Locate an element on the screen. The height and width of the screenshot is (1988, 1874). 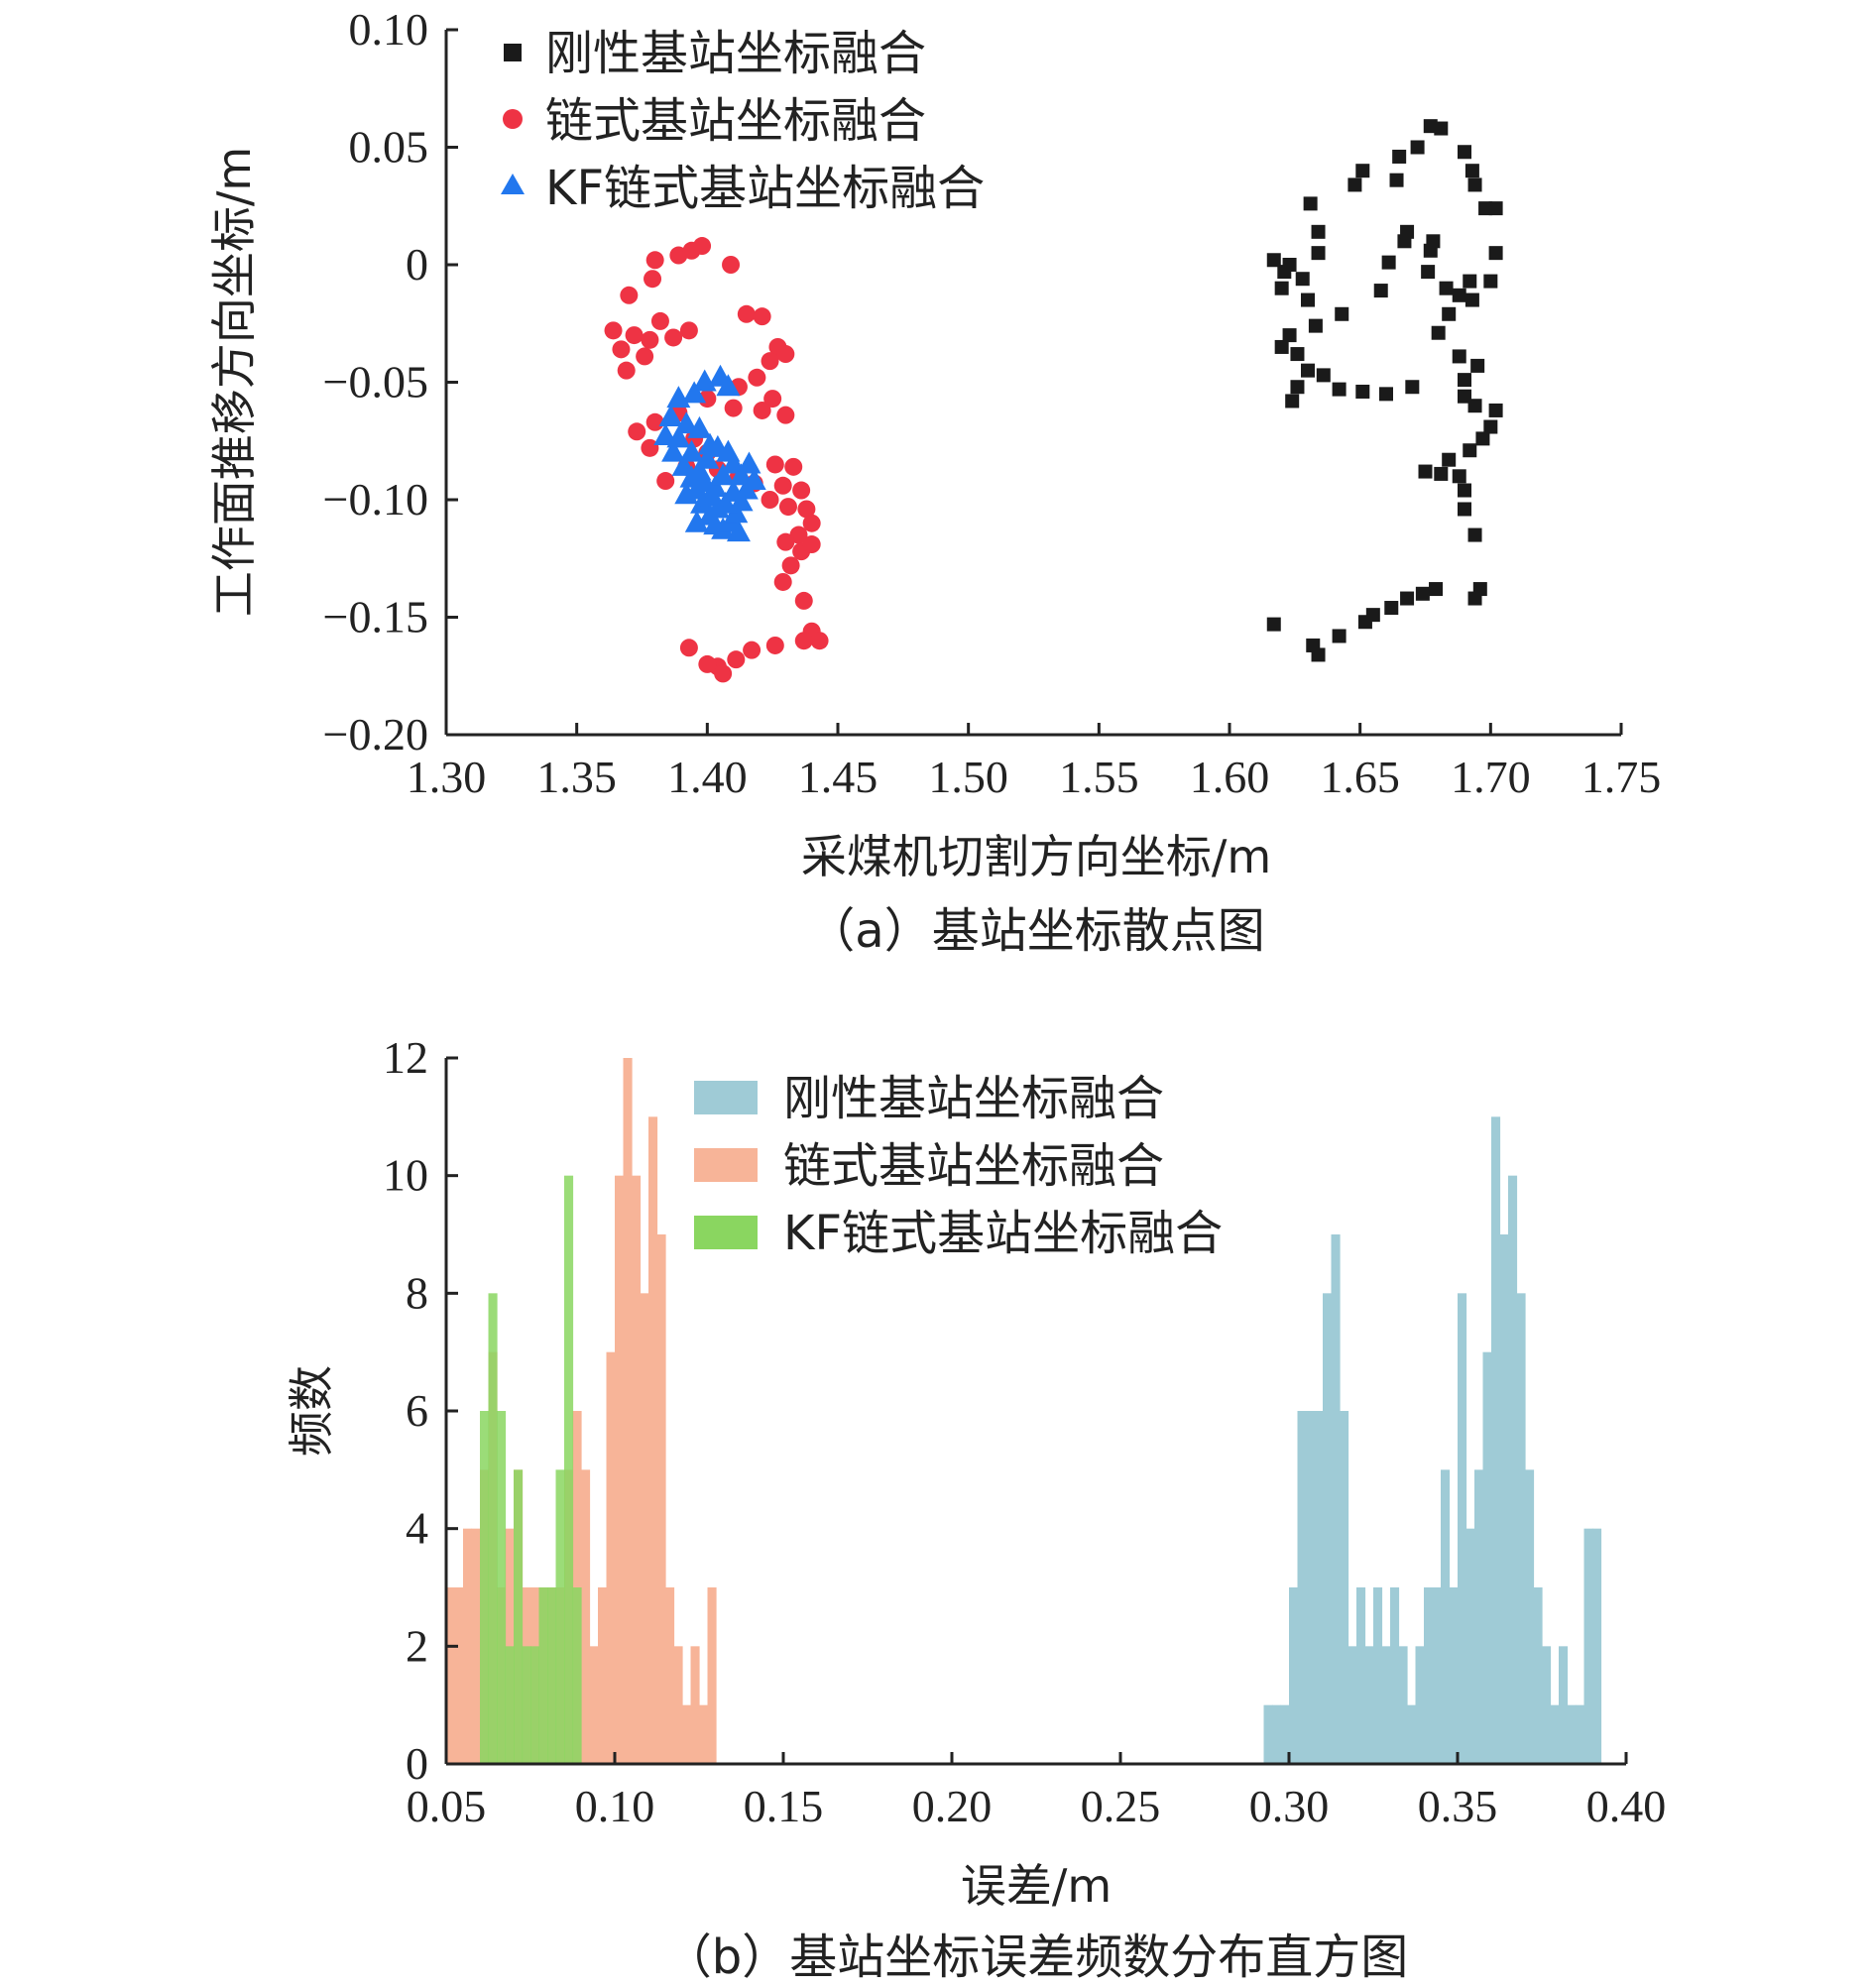
scatter-x-tick-label-5: 1.55 is located at coordinates (1099, 777).